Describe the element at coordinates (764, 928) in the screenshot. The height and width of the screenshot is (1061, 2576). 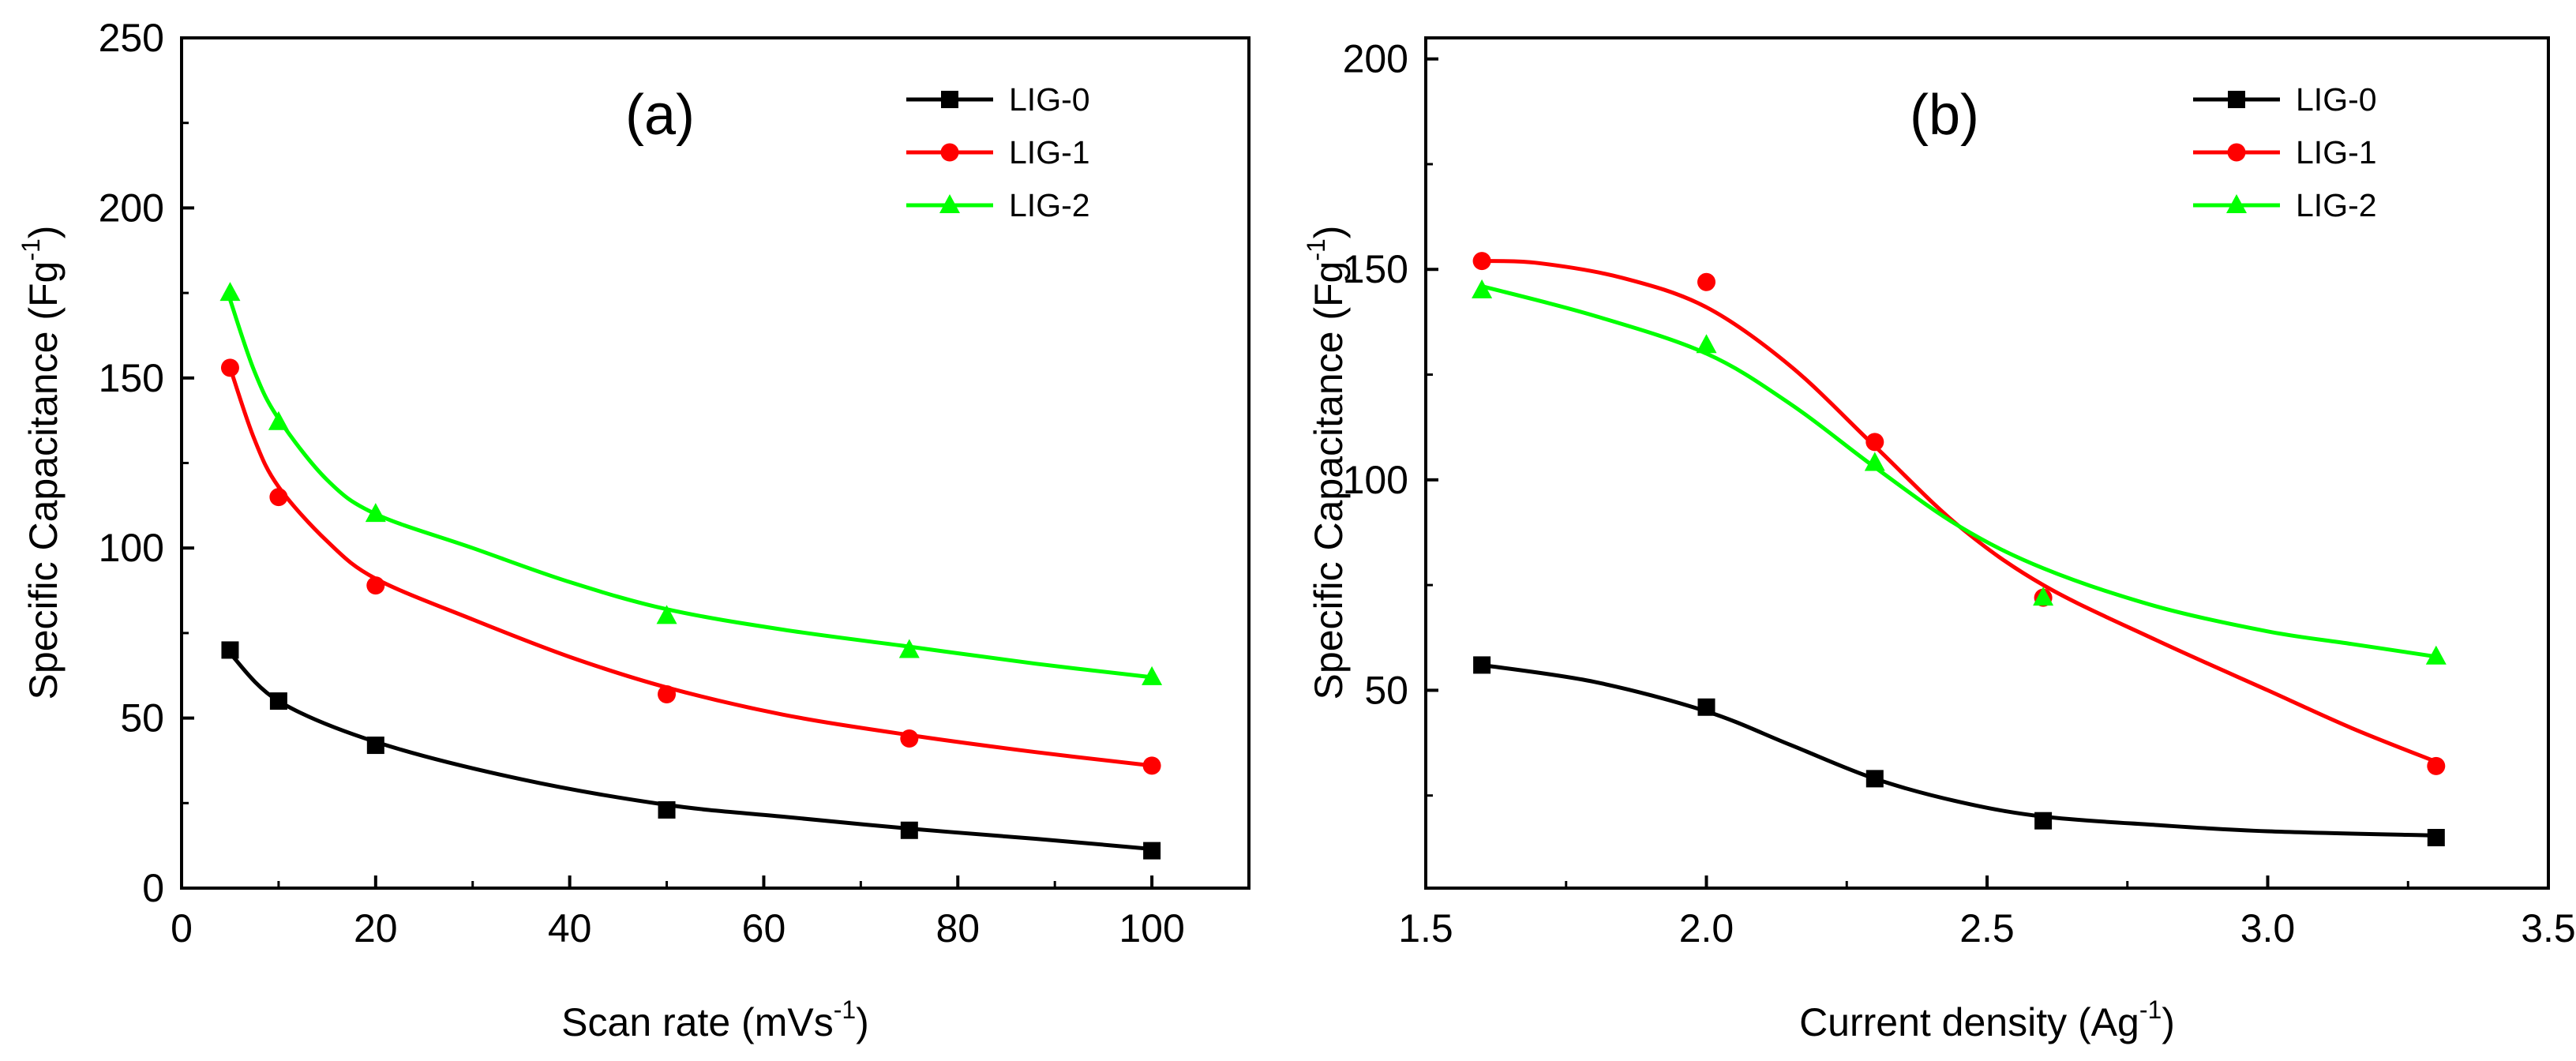
I see `x-tick-label: 60` at that location.